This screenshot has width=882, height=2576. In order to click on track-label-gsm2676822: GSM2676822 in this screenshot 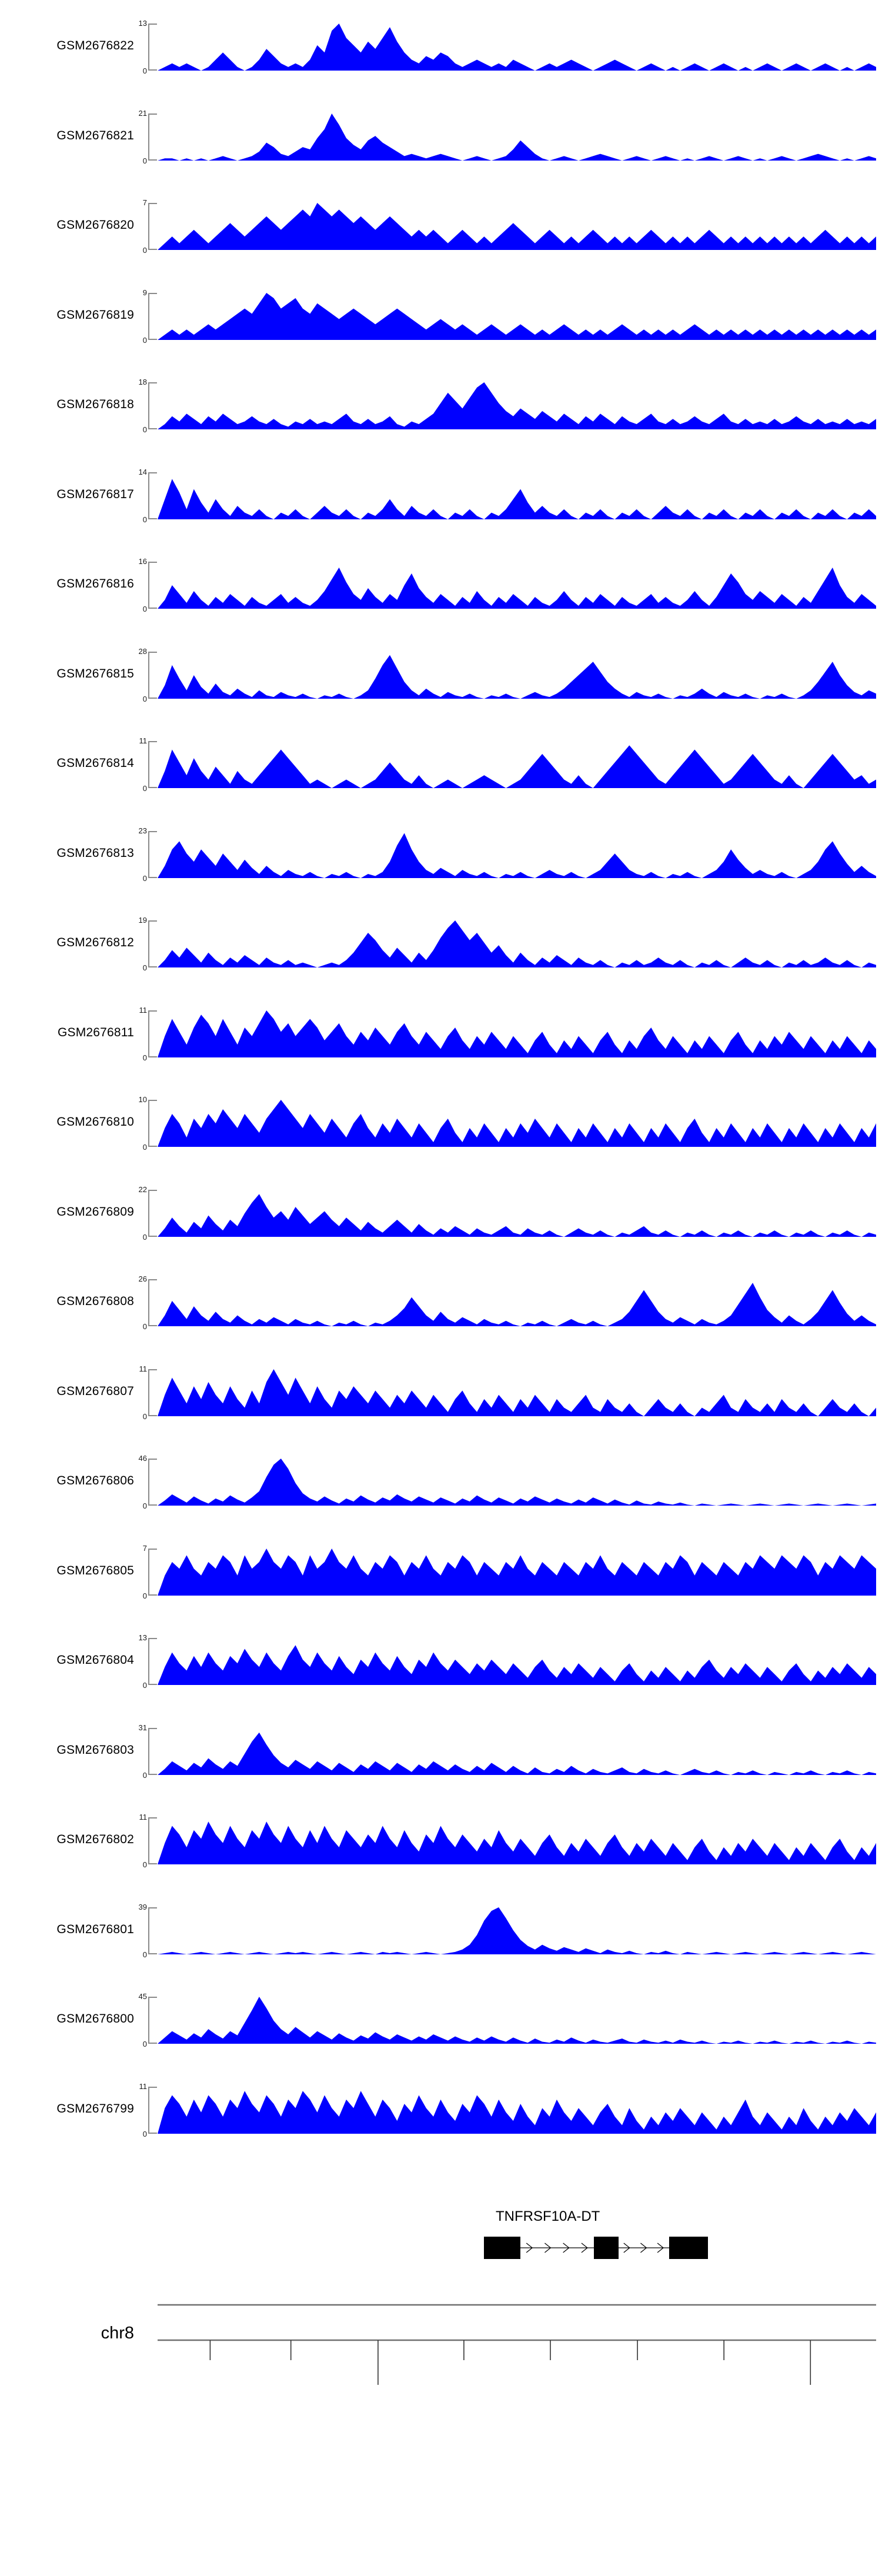, I will do `click(95, 45)`.